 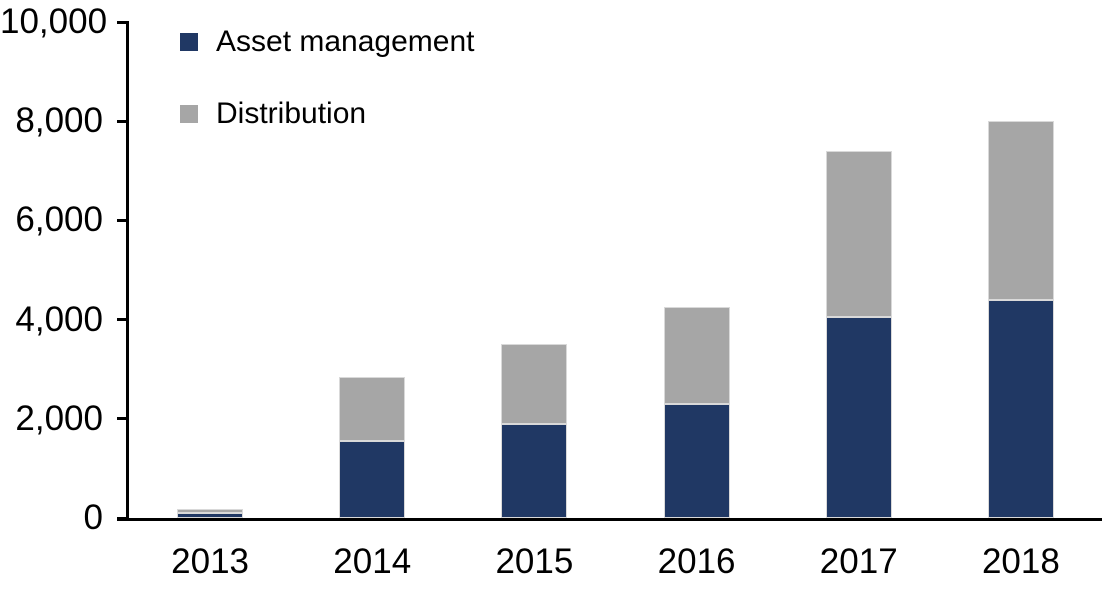 What do you see at coordinates (858, 234) in the screenshot?
I see `bar-segment-distribution-2017` at bounding box center [858, 234].